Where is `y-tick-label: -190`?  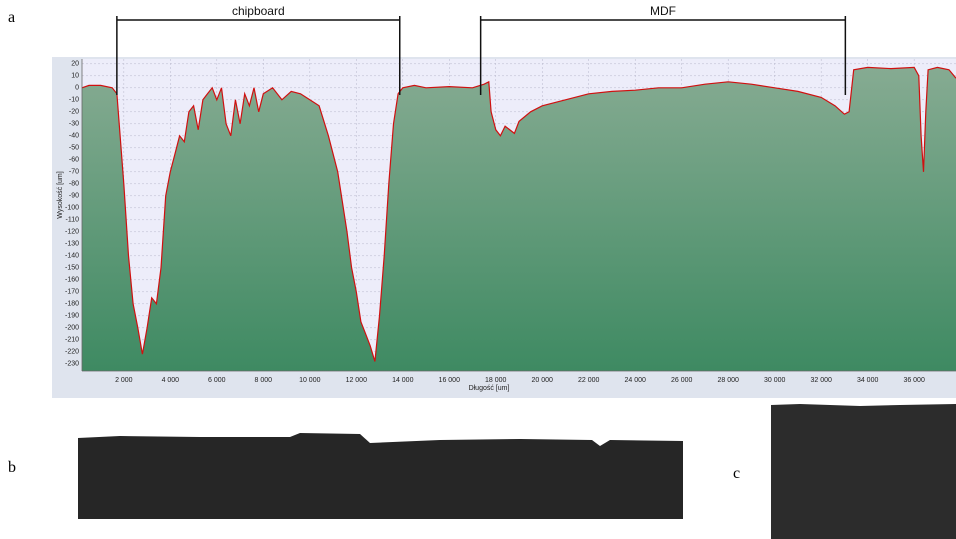
y-tick-label: -190 is located at coordinates (72, 316).